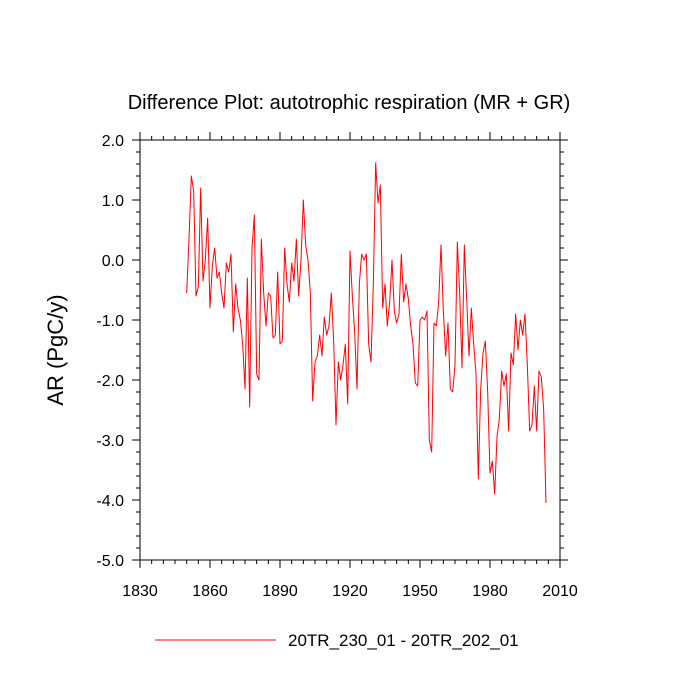 The image size is (700, 700). What do you see at coordinates (210, 591) in the screenshot?
I see `x-tick-label: 1860` at bounding box center [210, 591].